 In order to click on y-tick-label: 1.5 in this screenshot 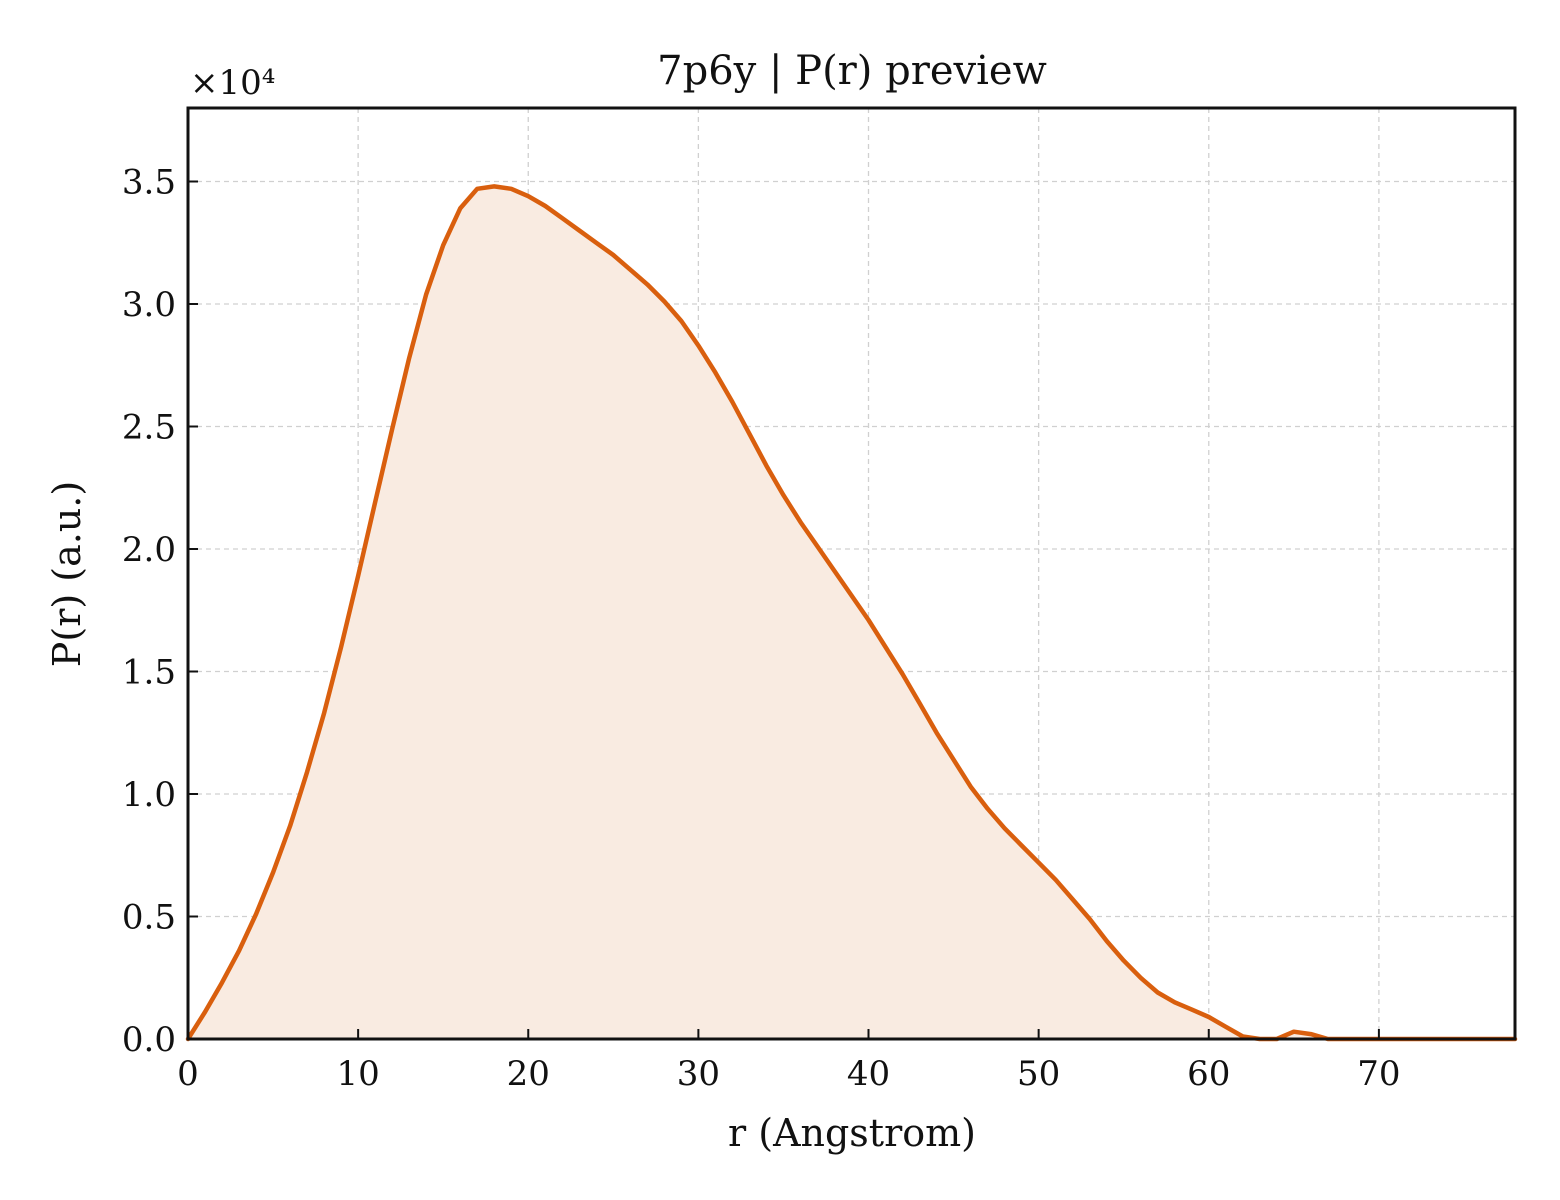, I will do `click(149, 673)`.